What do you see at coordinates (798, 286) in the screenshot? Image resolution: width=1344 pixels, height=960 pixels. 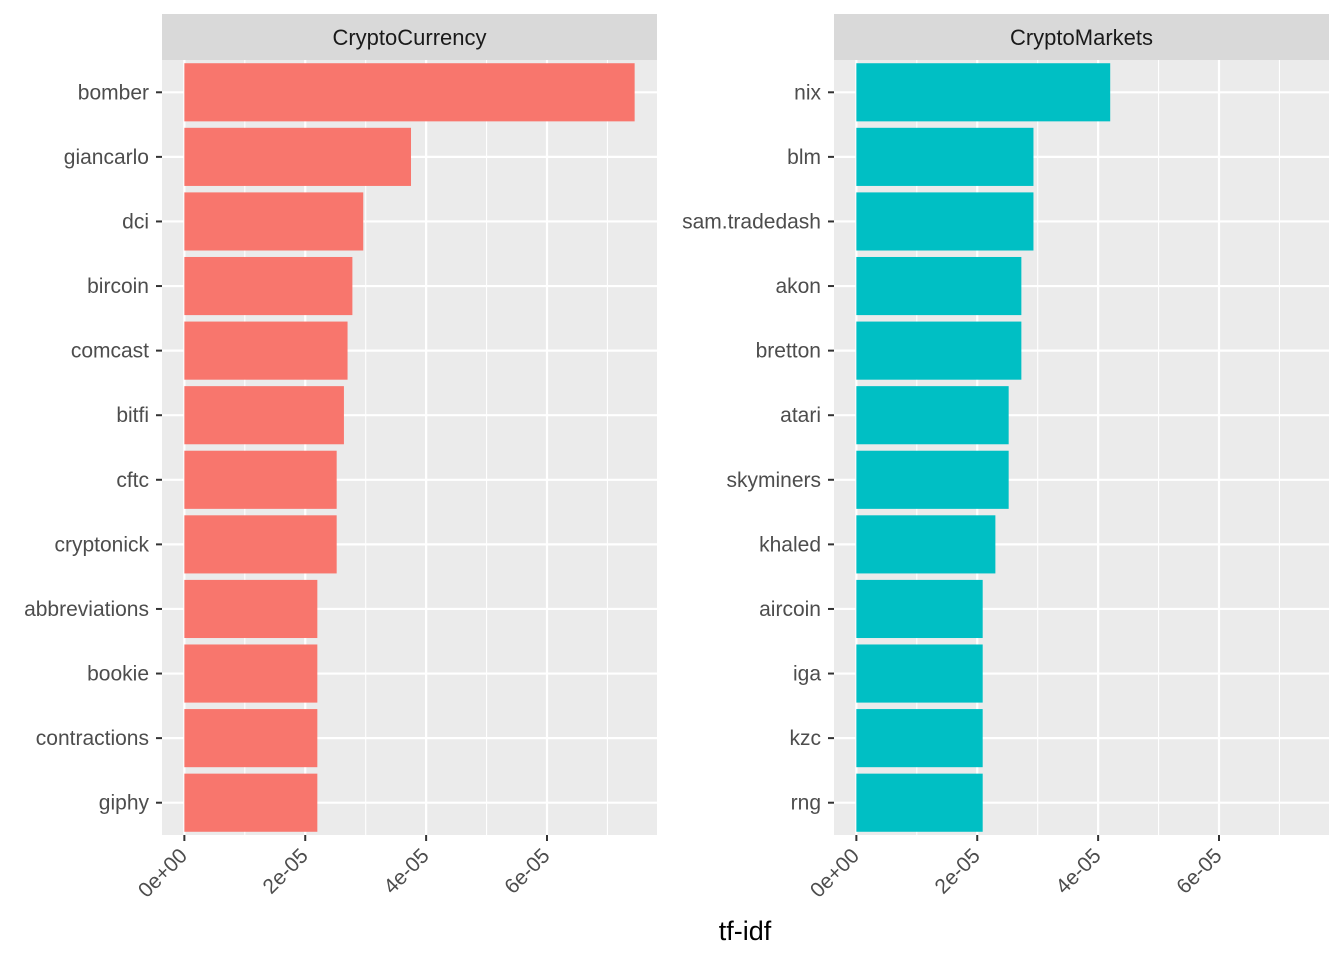 I see `y-tick-label: akon` at bounding box center [798, 286].